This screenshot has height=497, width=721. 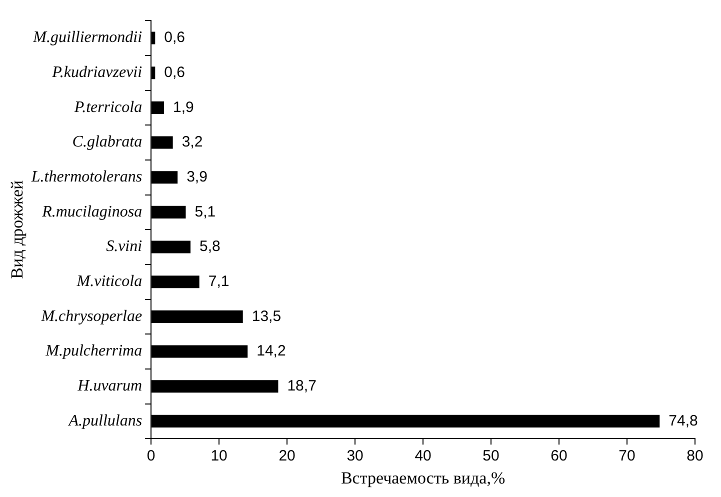 I want to click on data-label: 14,2, so click(x=271, y=351).